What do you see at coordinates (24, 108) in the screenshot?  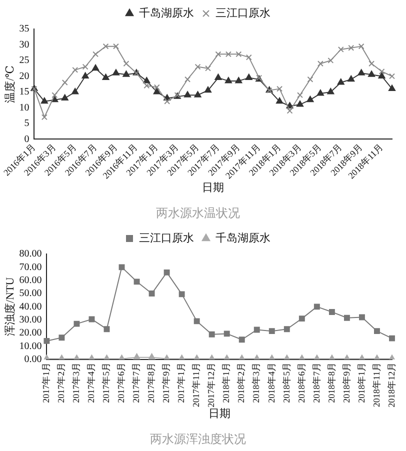 I see `y-tick-label: 10` at bounding box center [24, 108].